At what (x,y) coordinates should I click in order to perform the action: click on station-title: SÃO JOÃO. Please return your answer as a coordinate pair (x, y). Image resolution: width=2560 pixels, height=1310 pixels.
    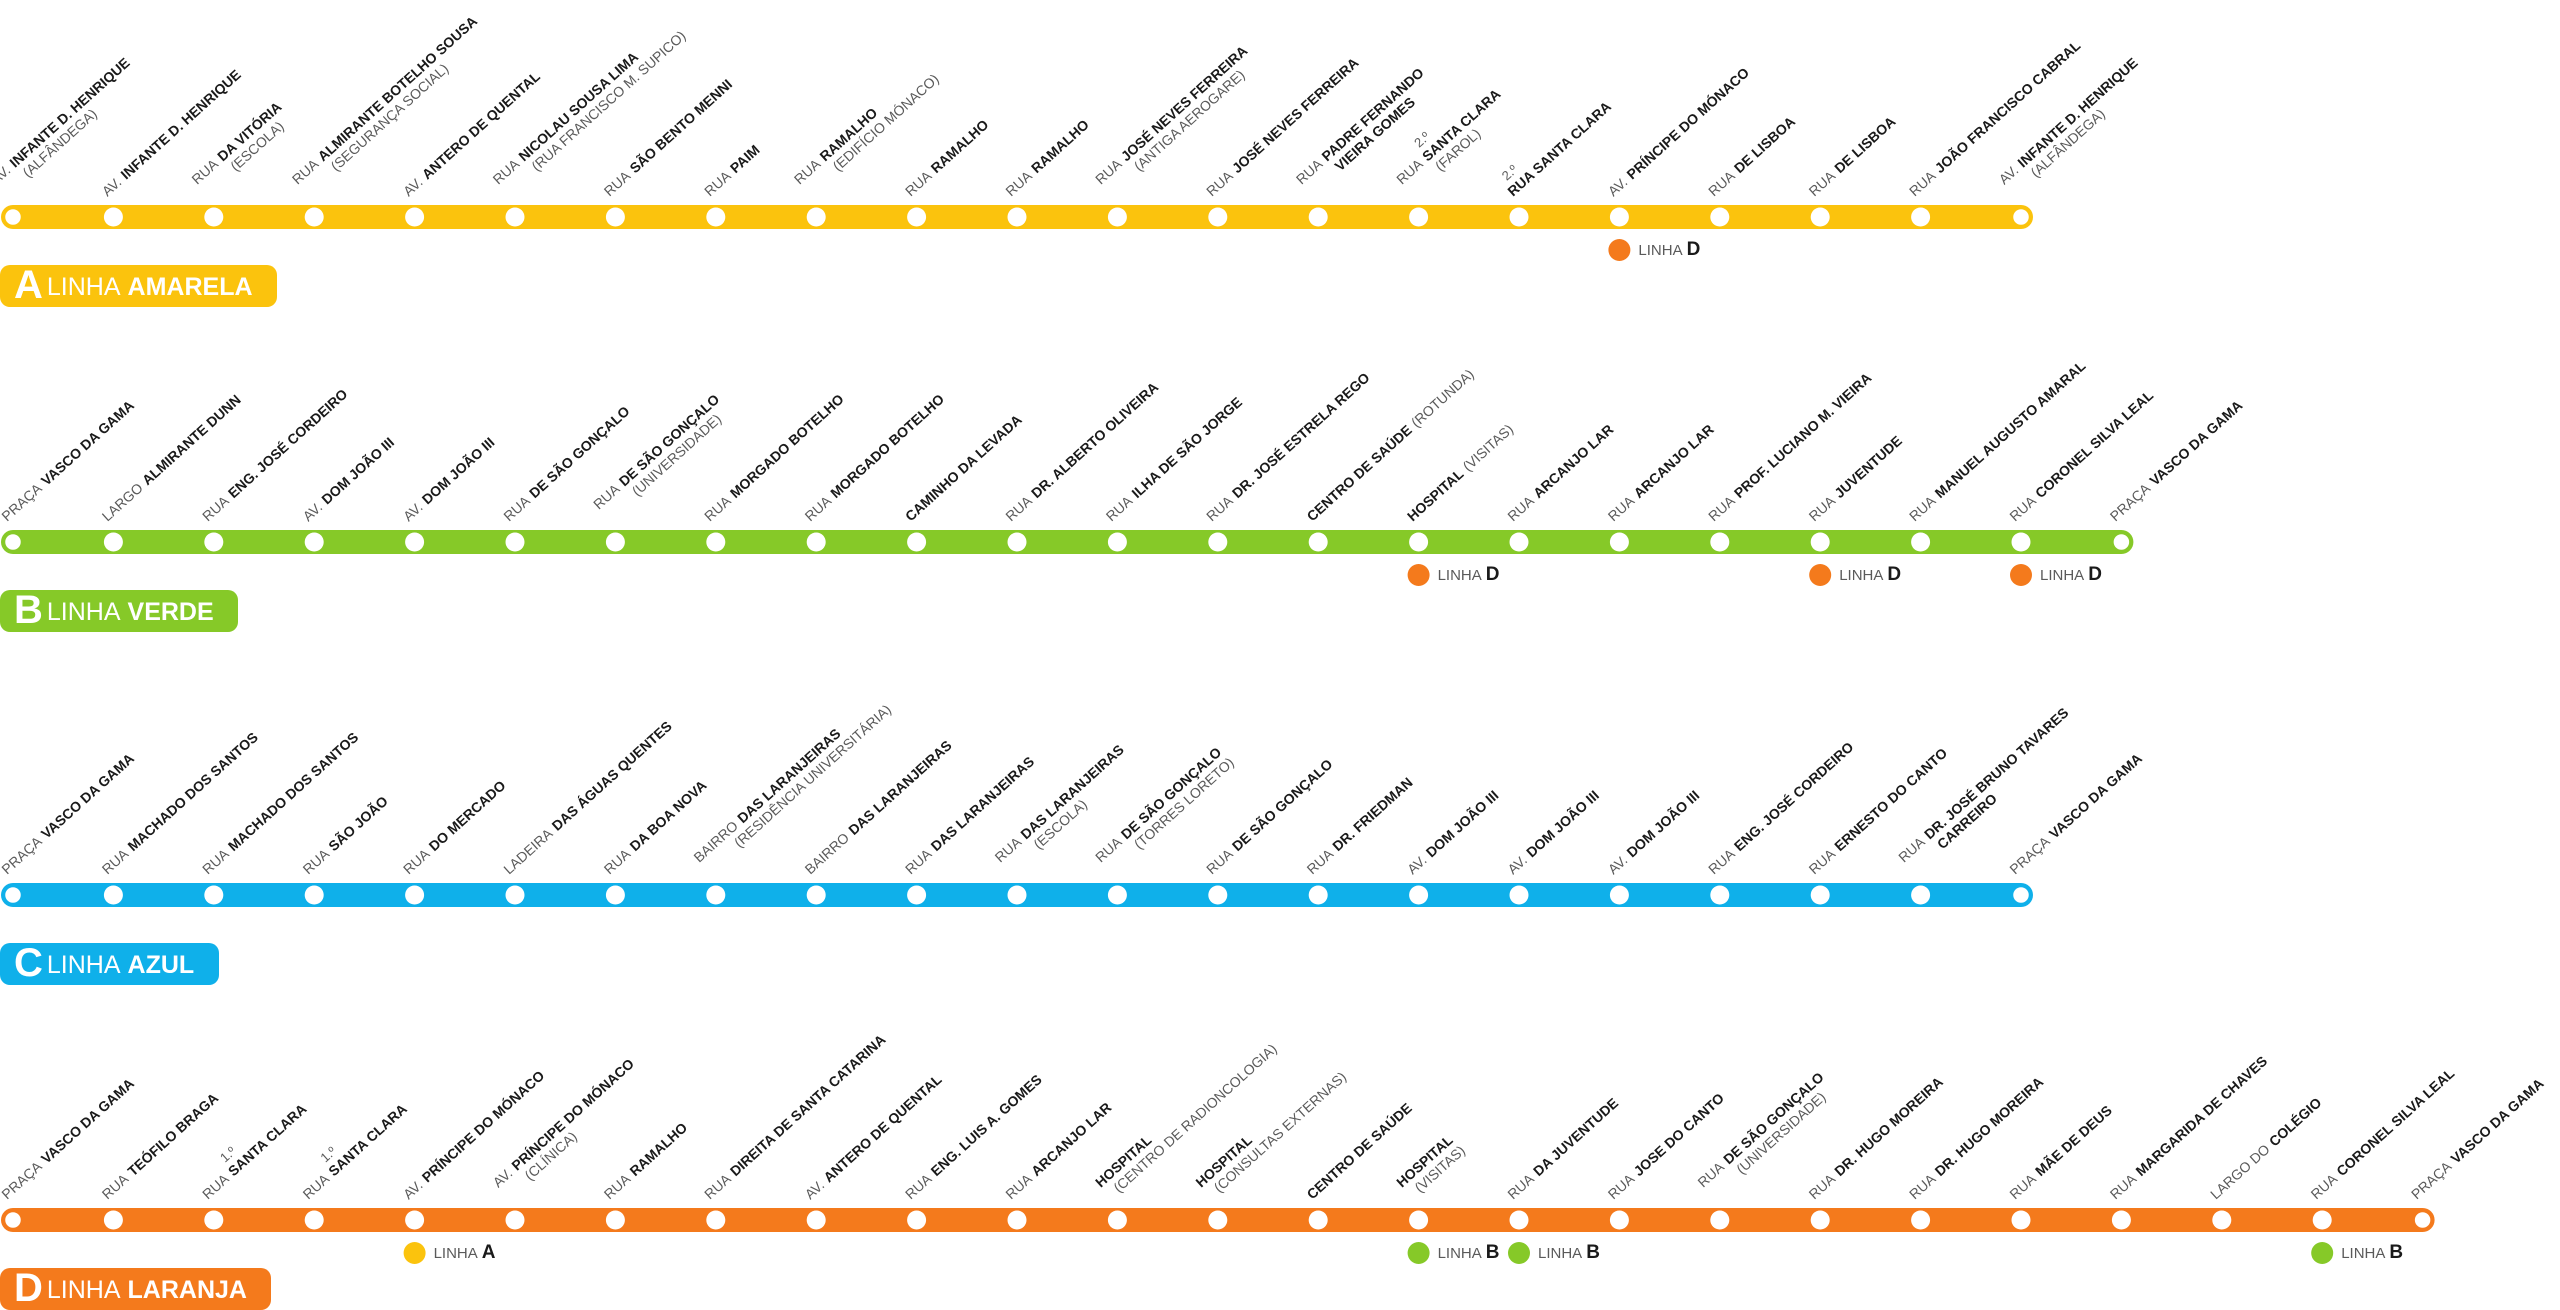
    Looking at the image, I should click on (358, 823).